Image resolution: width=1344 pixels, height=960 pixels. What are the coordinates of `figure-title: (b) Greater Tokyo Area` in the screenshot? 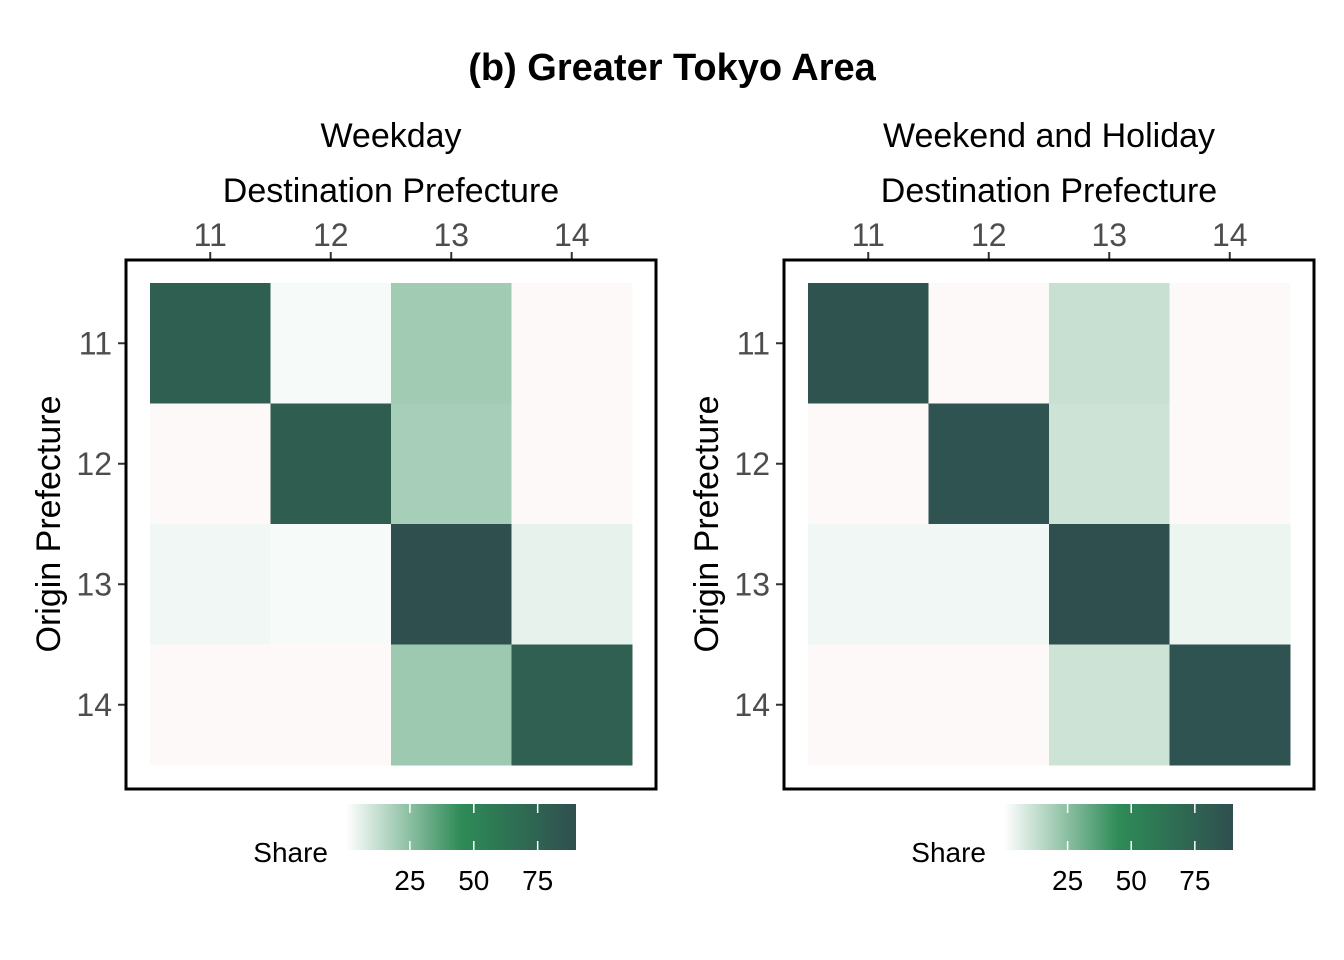 It's located at (672, 68).